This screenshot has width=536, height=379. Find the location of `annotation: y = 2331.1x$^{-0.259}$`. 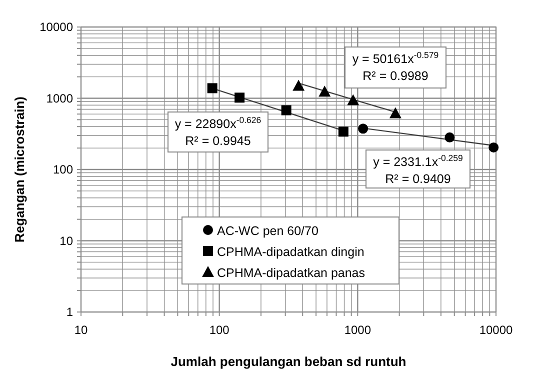

annotation: y = 2331.1x$^{-0.259}$ is located at coordinates (418, 161).